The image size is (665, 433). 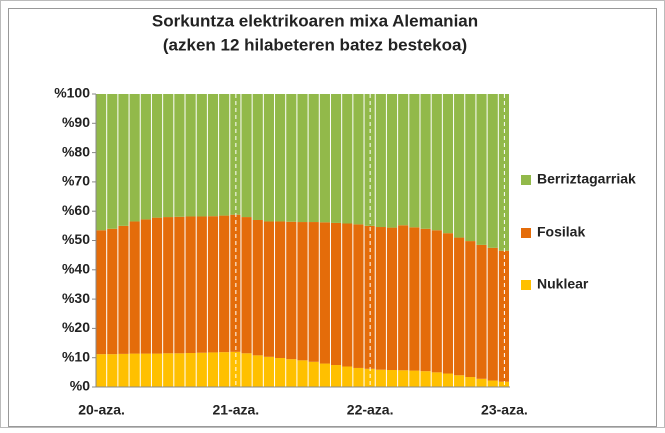 I want to click on x-tick-label: 20-aza., so click(x=101, y=410).